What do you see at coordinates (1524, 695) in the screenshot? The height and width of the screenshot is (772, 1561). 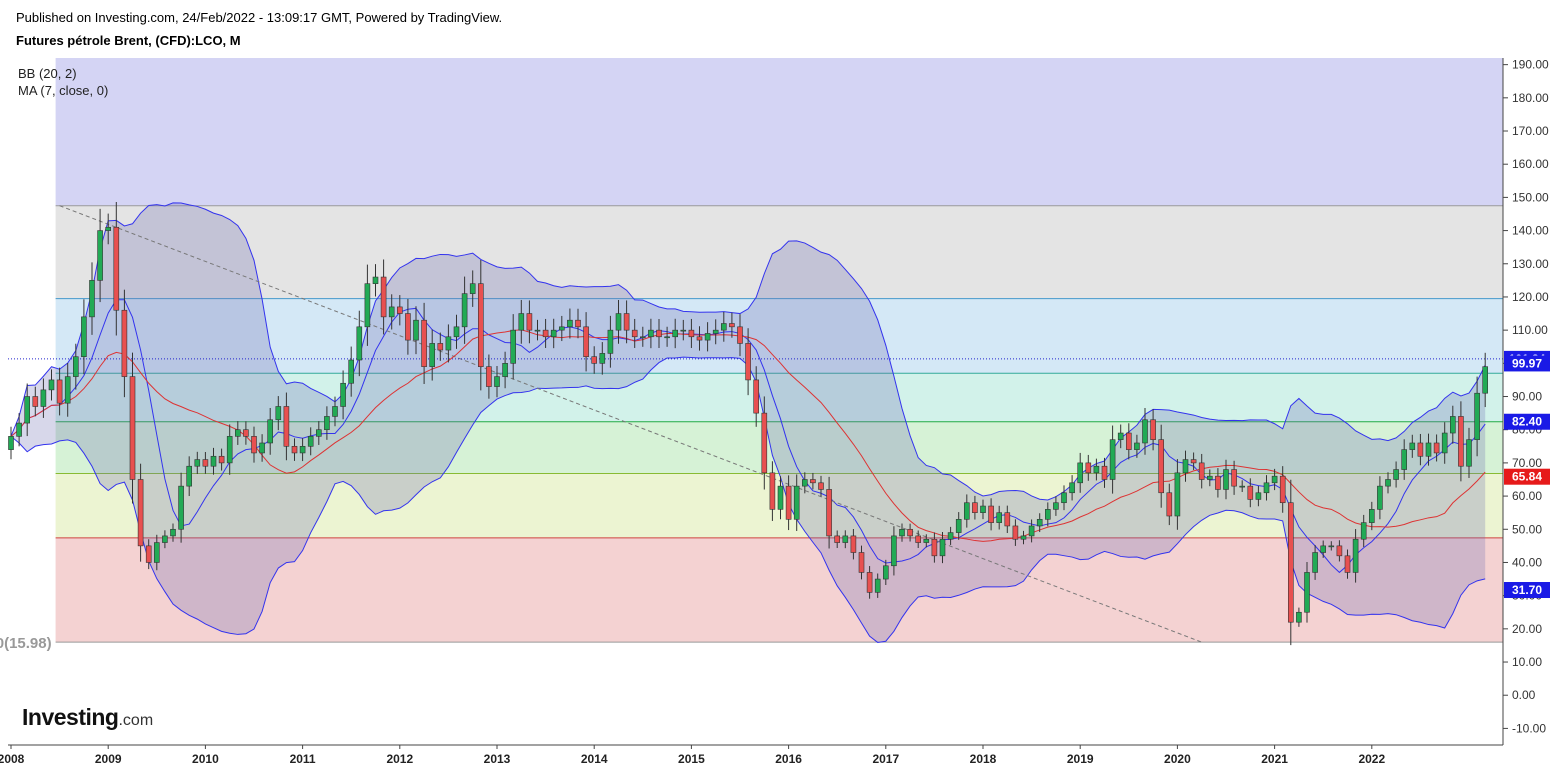 I see `y-tick-label: 0.00` at bounding box center [1524, 695].